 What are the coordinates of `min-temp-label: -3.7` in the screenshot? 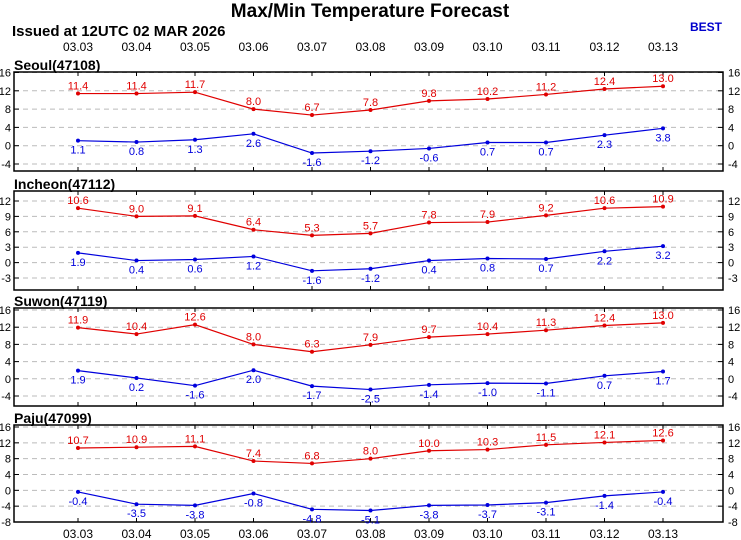 It's located at (487, 515).